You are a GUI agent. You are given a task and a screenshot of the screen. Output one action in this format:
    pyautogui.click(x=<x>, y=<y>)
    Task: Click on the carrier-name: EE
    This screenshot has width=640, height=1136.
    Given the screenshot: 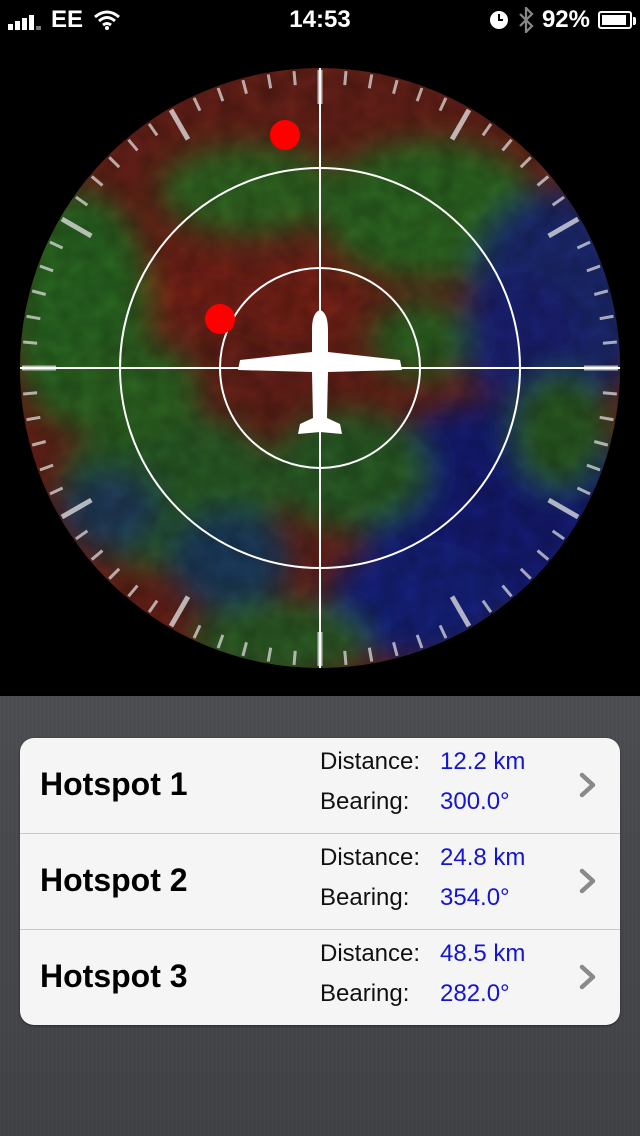 What is the action you would take?
    pyautogui.click(x=67, y=19)
    